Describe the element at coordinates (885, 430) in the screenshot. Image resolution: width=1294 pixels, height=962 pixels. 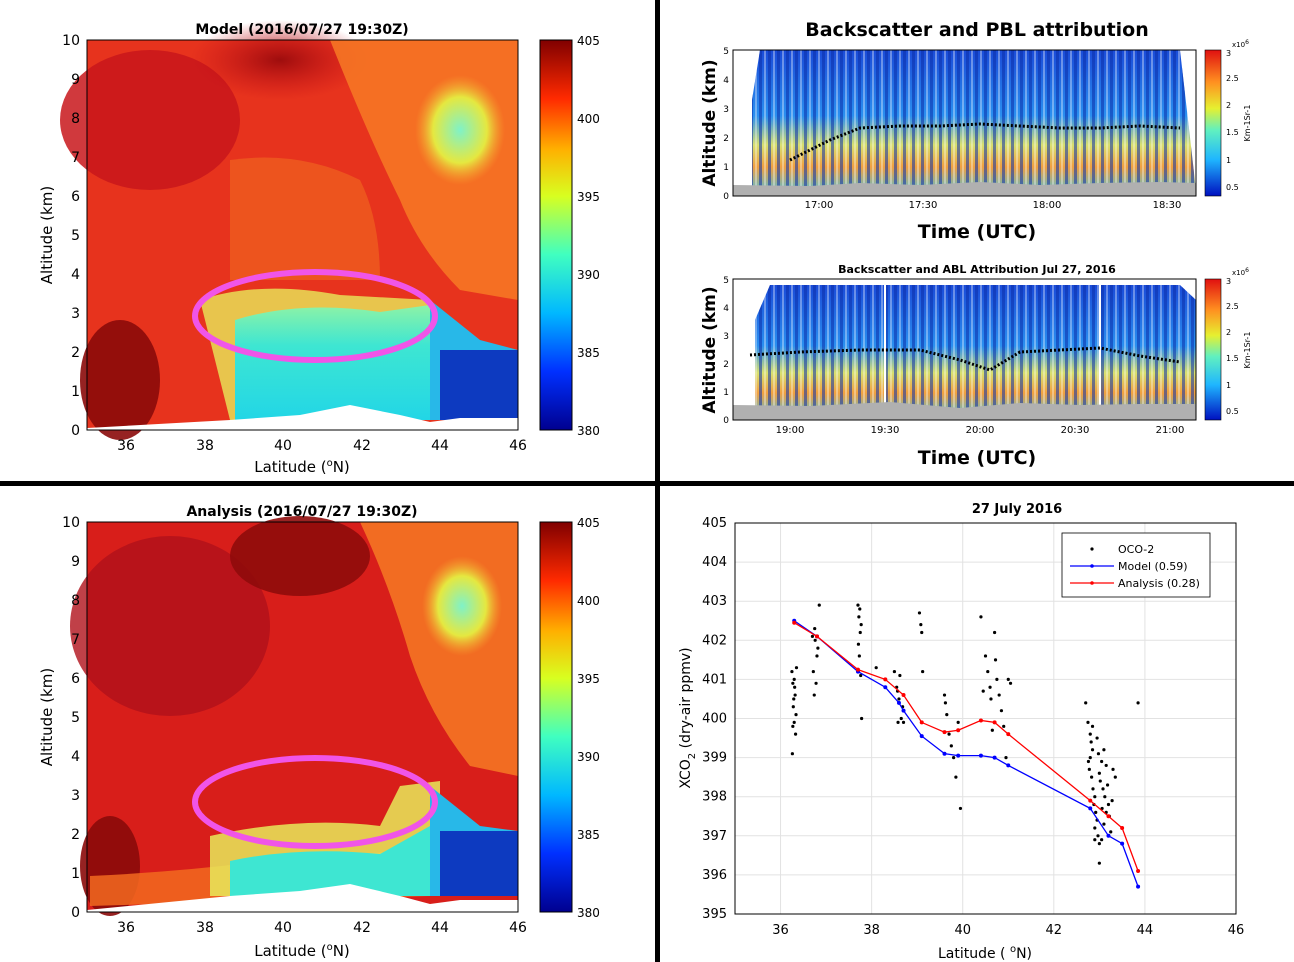
I see `x-tick: 19:30` at that location.